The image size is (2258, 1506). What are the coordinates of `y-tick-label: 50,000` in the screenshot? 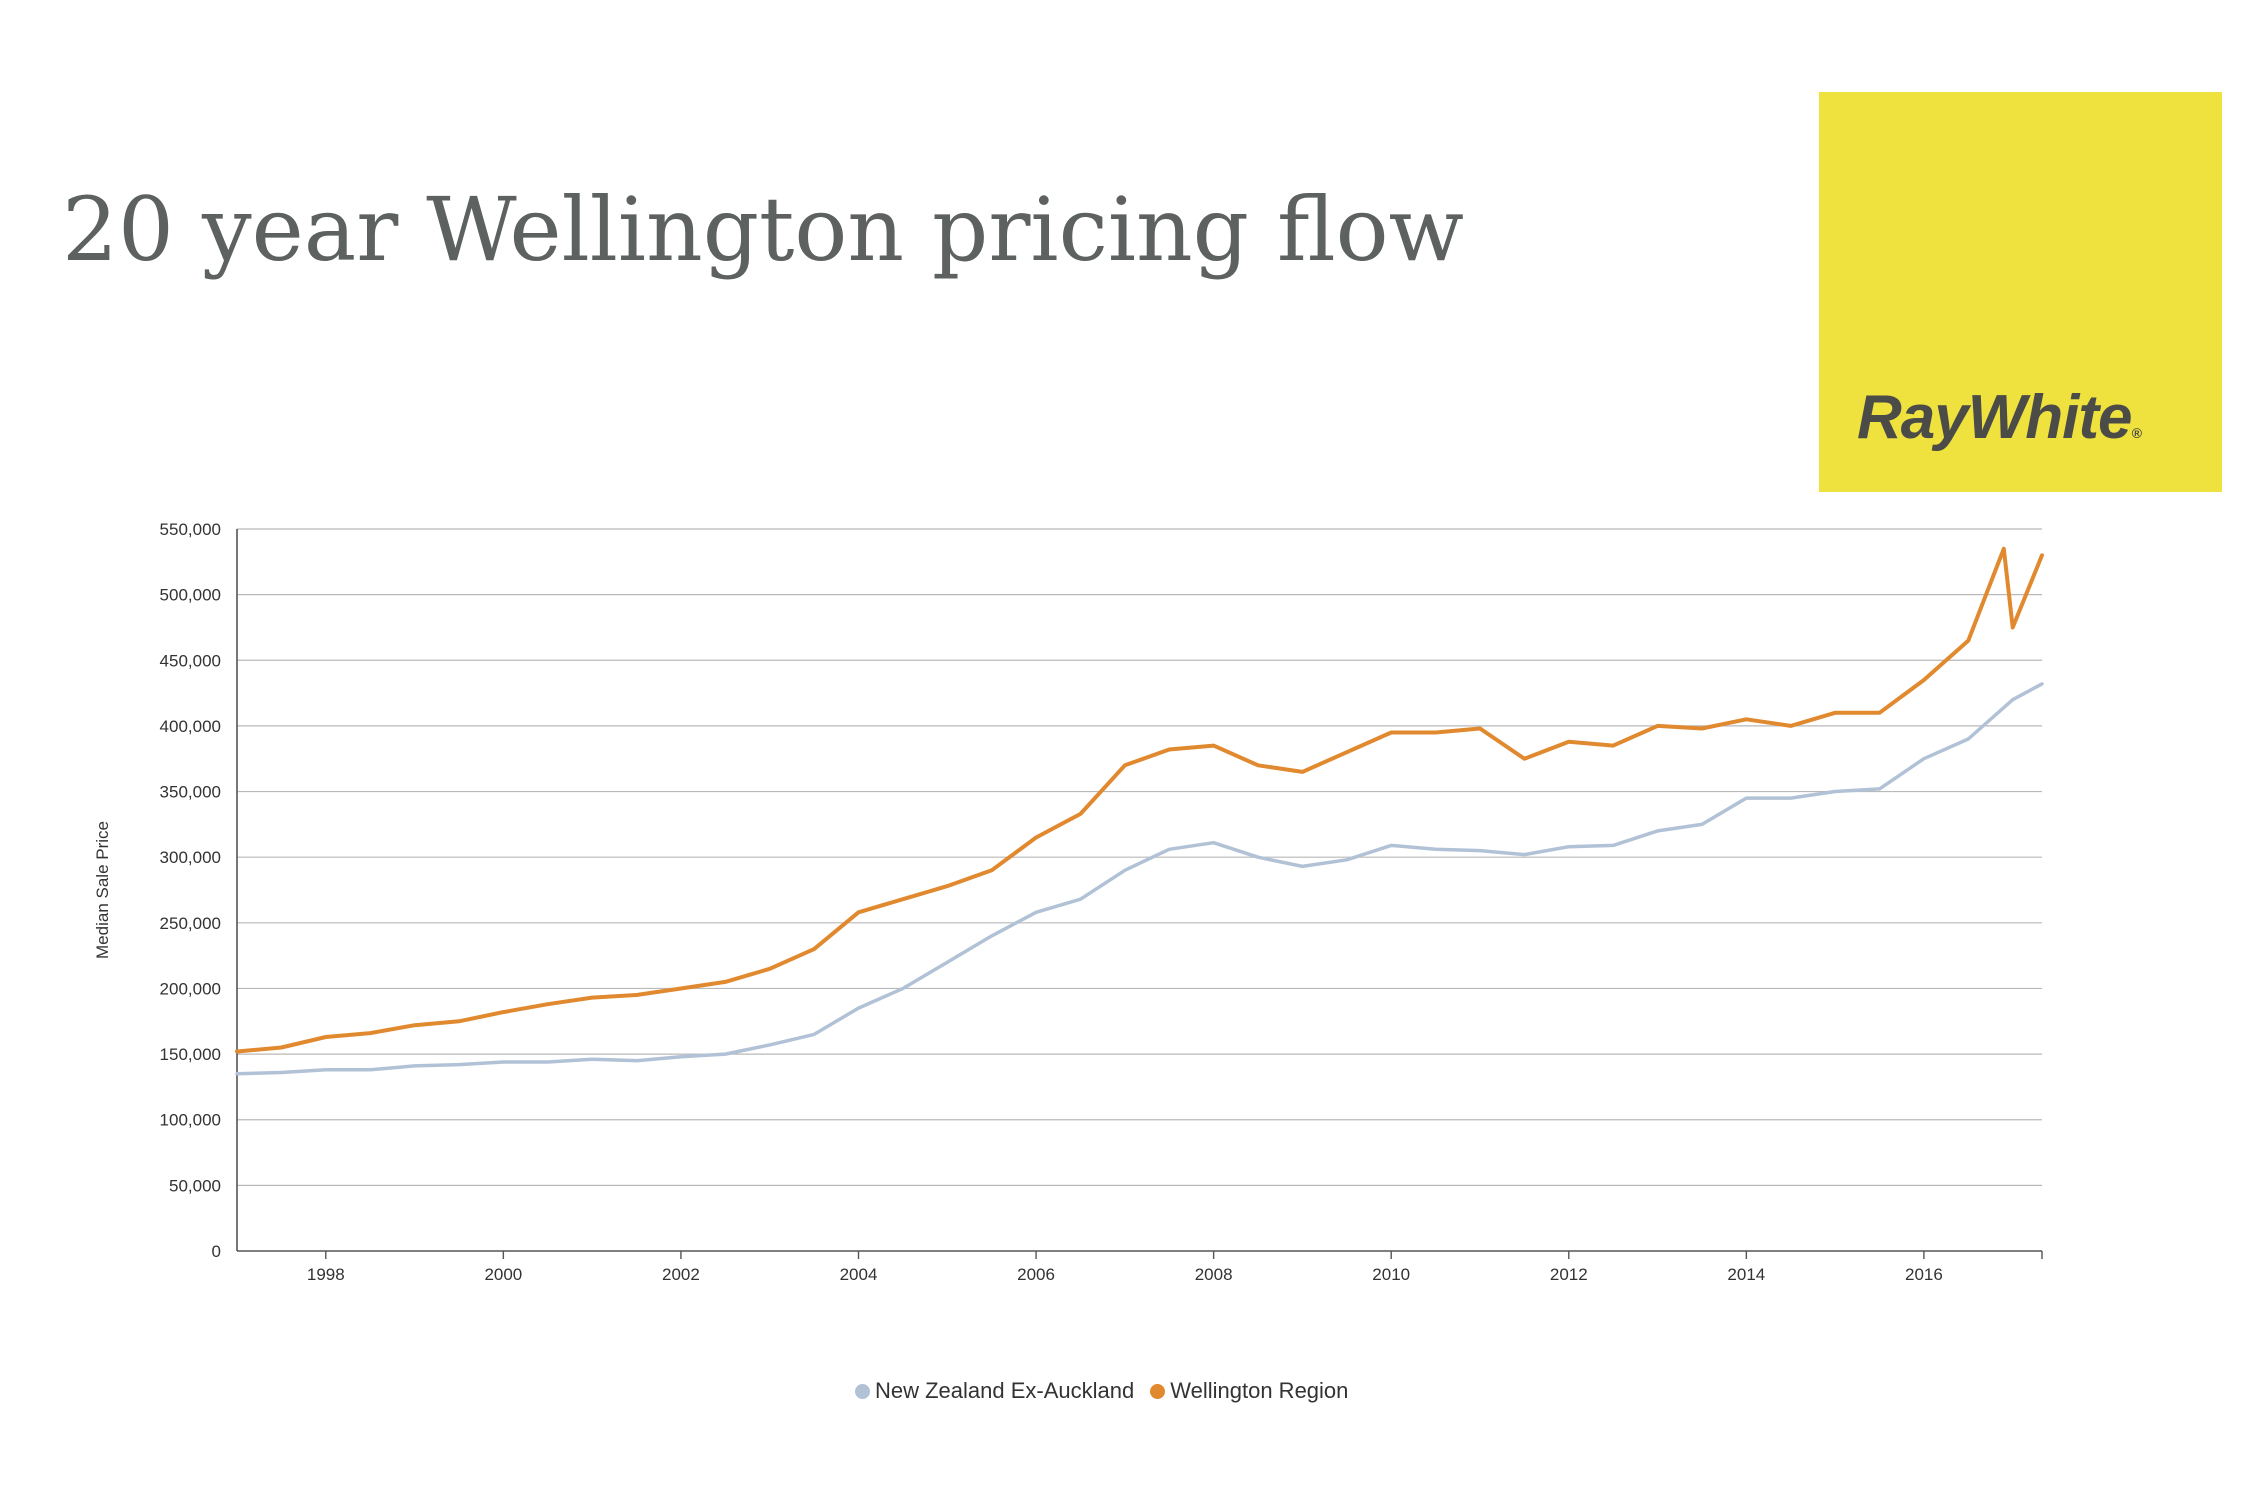 It's located at (195, 1185).